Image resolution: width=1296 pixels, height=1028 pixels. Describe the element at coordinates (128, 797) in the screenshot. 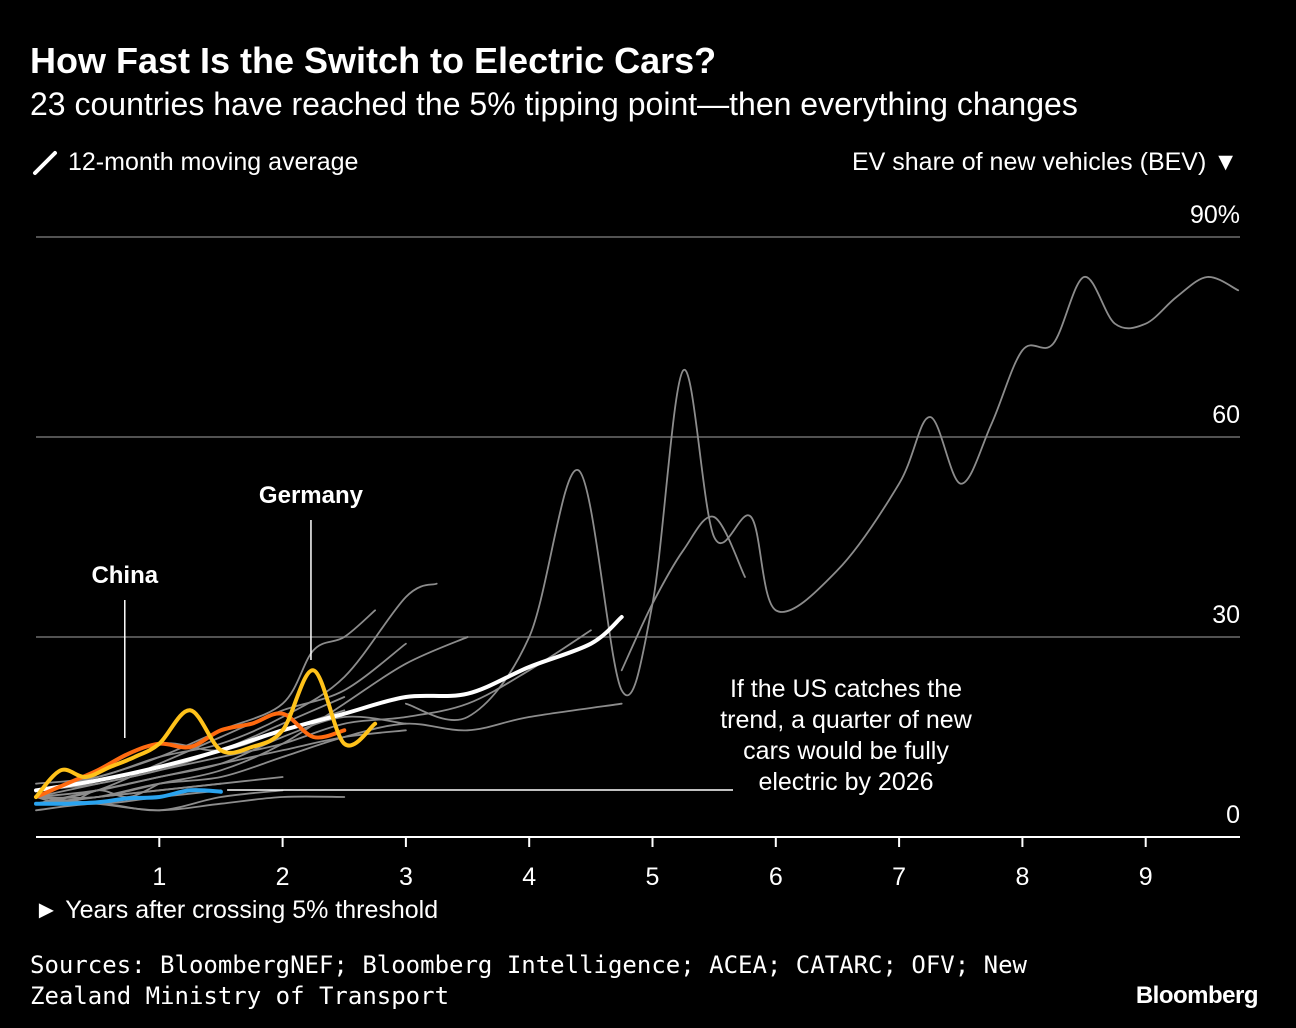

I see `us-line` at that location.